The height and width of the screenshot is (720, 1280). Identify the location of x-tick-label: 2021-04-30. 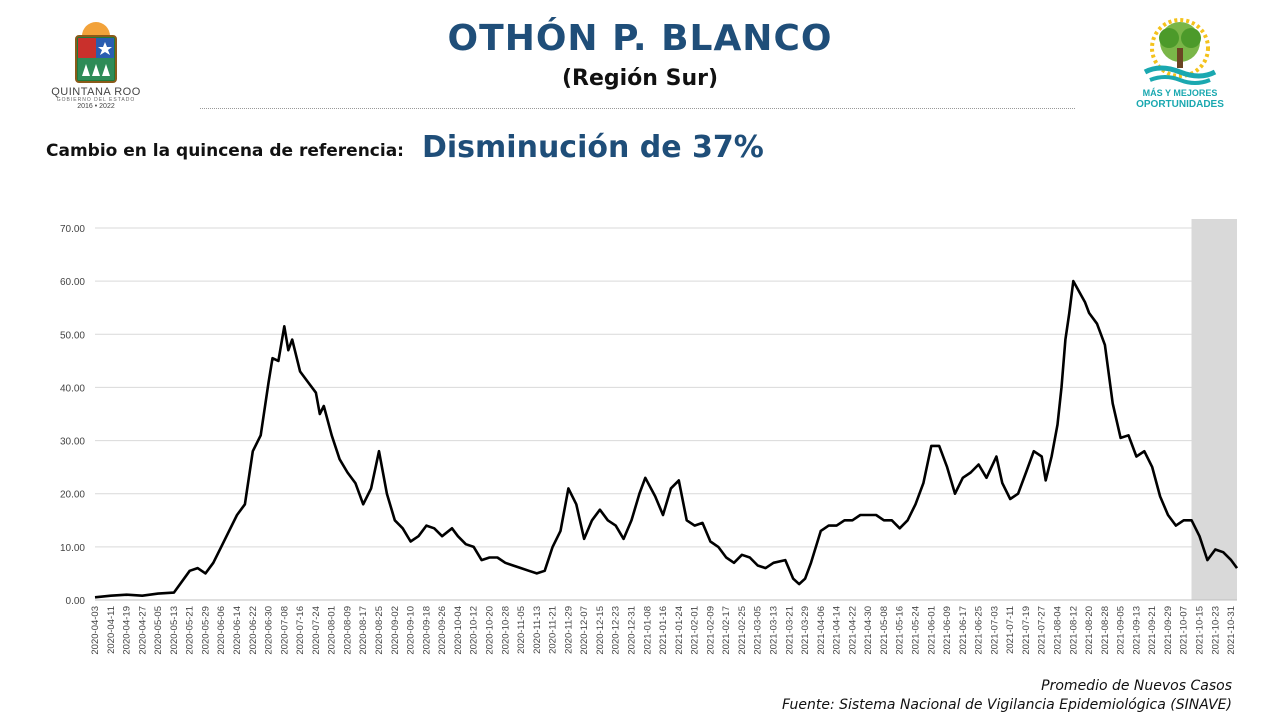
(868, 630).